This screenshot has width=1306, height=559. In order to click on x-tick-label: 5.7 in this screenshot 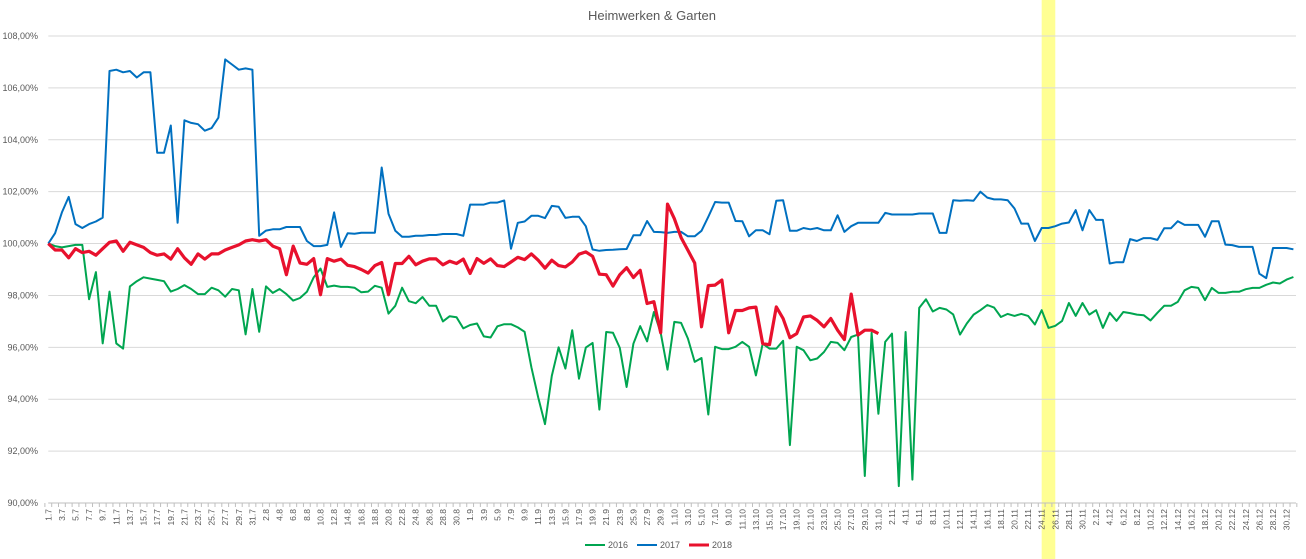, I will do `click(76, 515)`.